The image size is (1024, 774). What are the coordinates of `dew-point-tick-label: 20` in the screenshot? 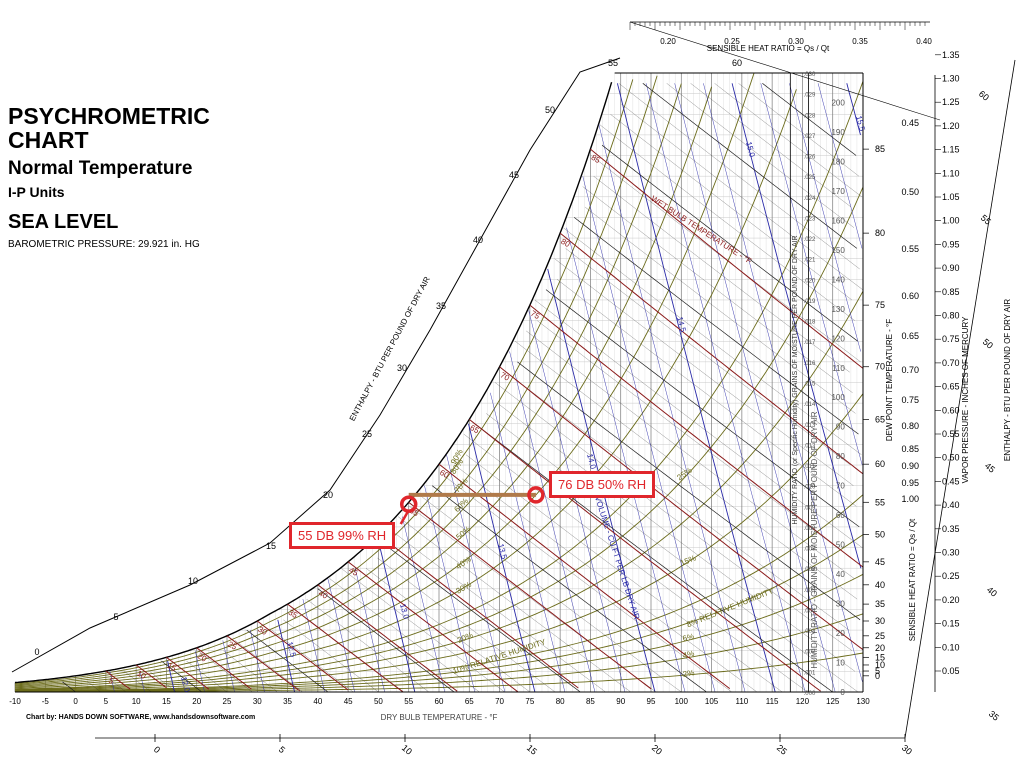 It's located at (880, 648).